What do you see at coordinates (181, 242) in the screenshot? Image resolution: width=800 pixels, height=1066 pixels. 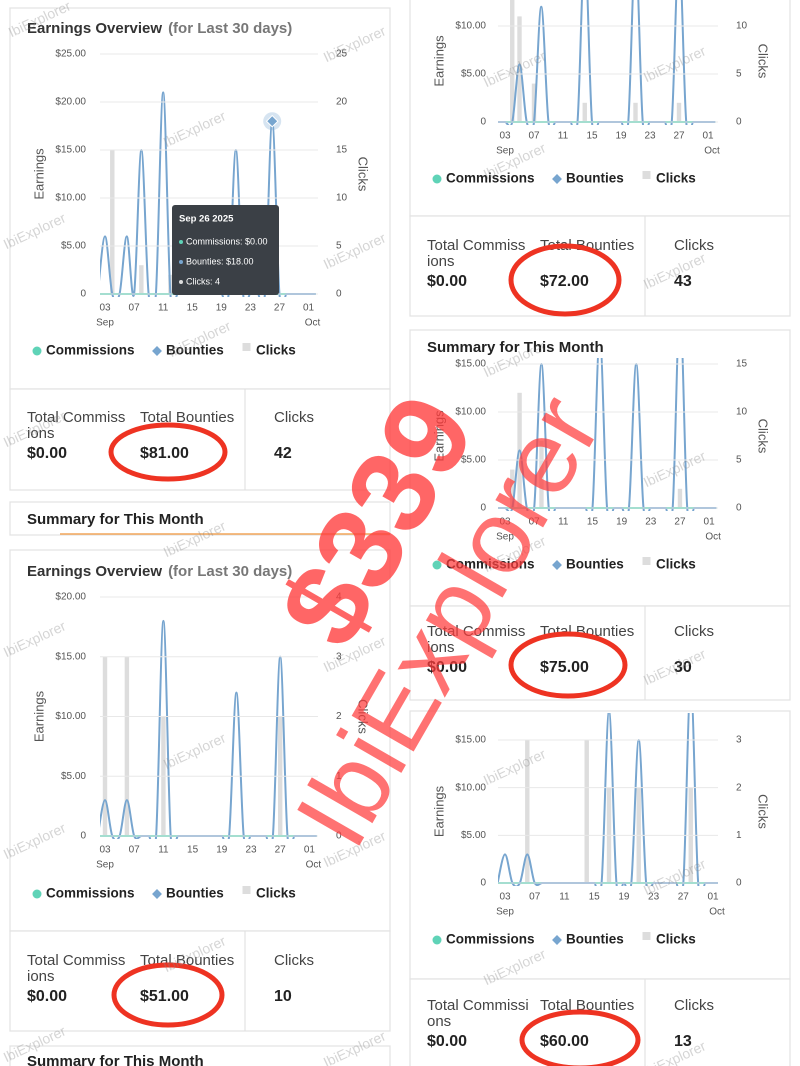 I see `tooltip-dot` at bounding box center [181, 242].